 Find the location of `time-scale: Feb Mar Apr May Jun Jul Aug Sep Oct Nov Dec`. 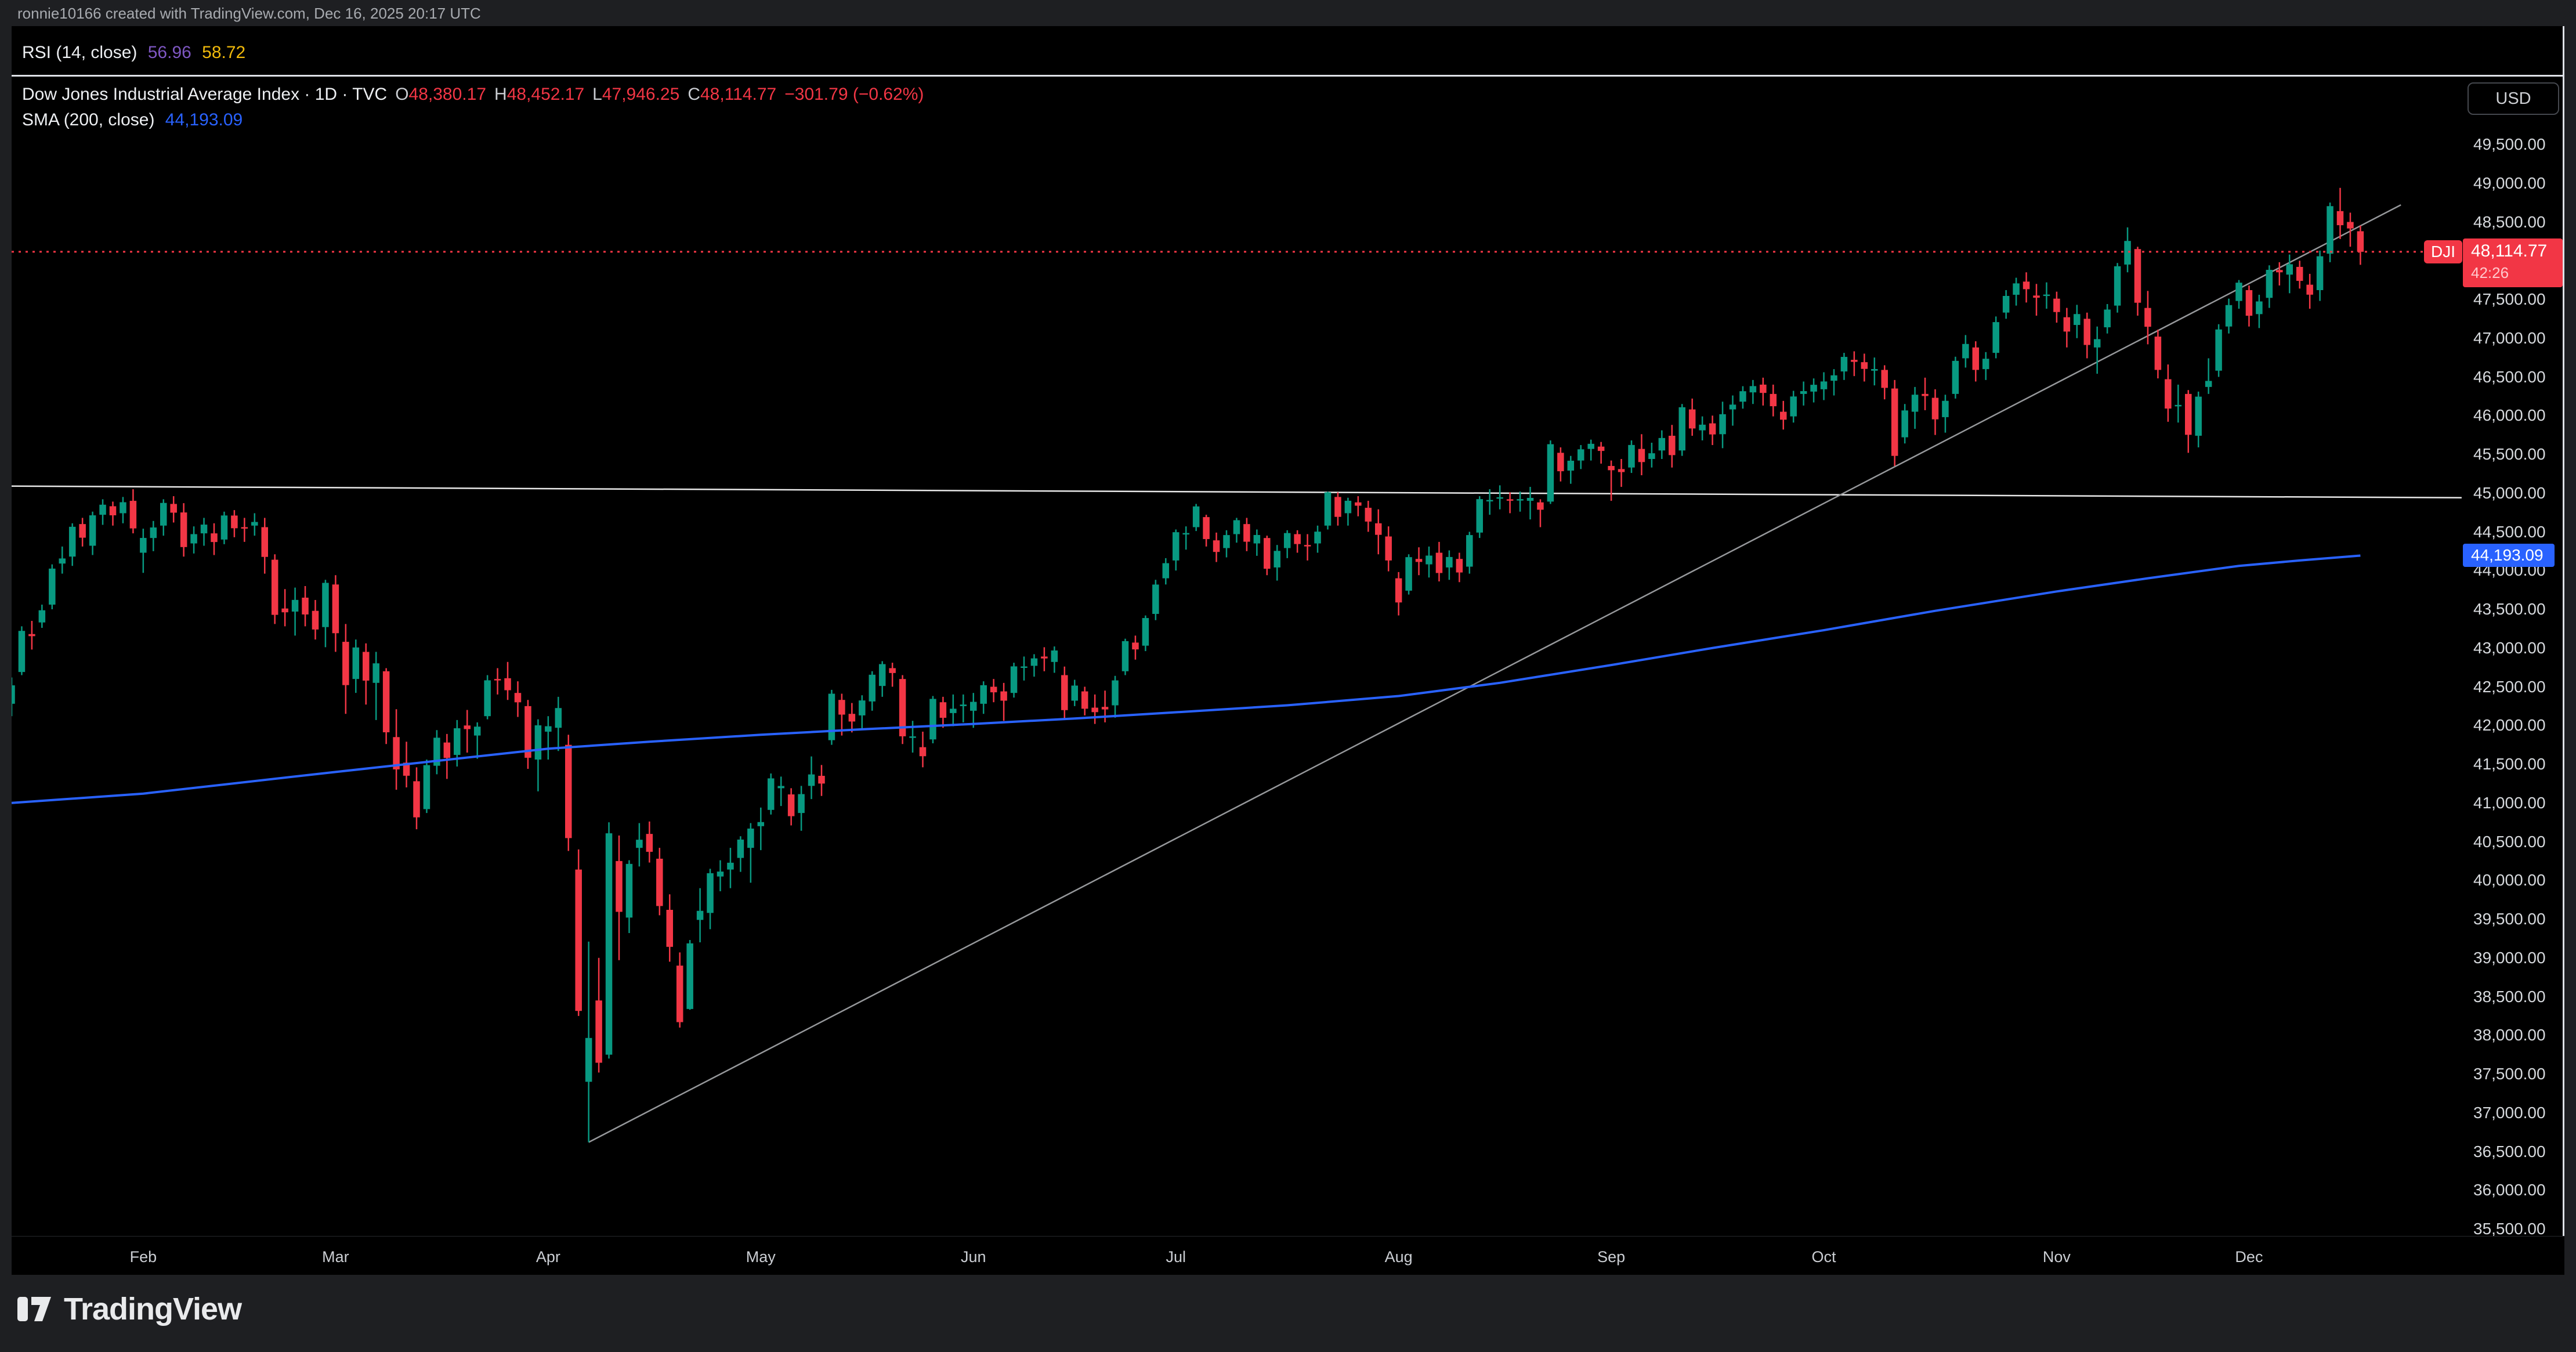

time-scale: Feb Mar Apr May Jun Jul Aug Sep Oct Nov Dec is located at coordinates (1288, 1255).